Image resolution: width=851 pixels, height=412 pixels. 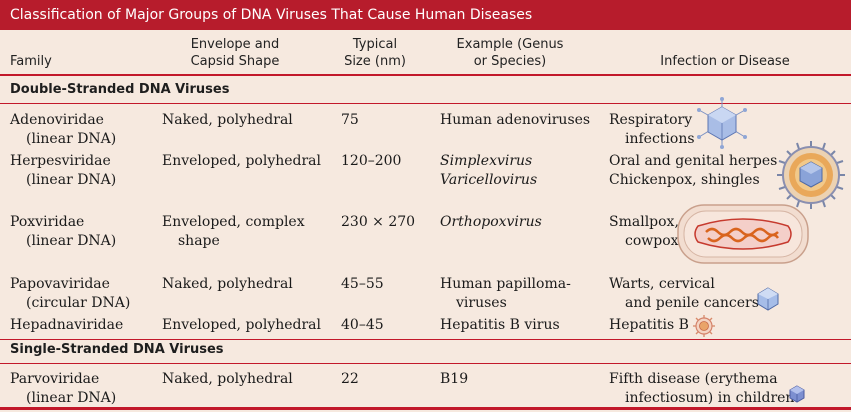 I want to click on poxvirus-icon, so click(x=743, y=234).